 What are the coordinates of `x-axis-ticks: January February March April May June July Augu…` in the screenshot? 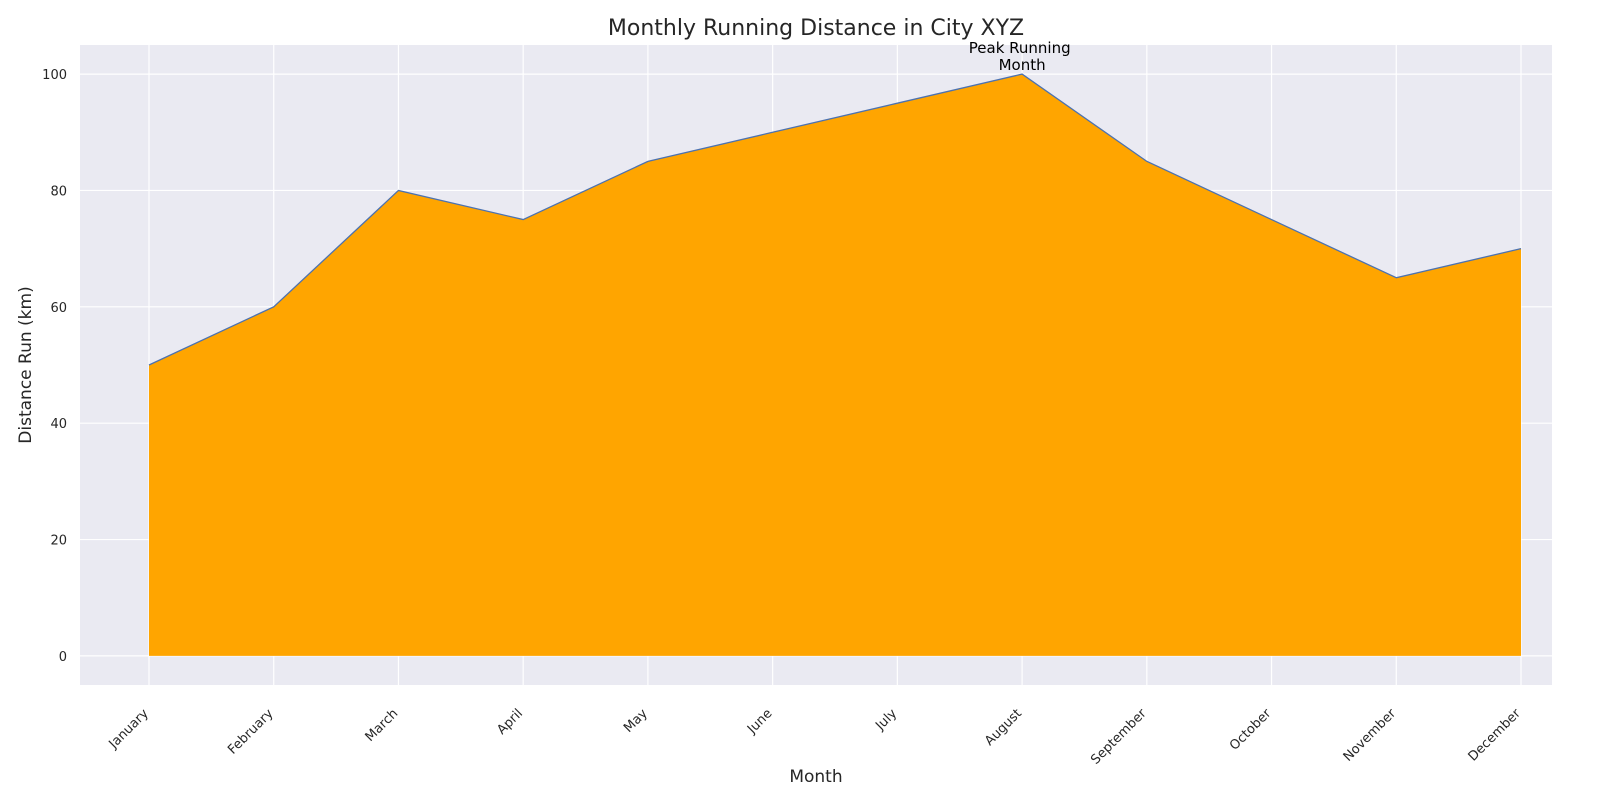 It's located at (815, 737).